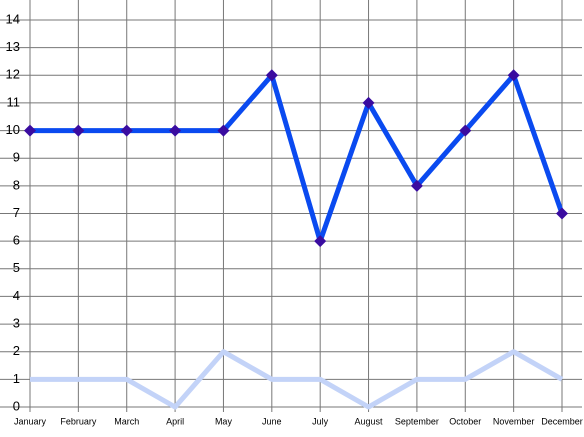 The width and height of the screenshot is (584, 437). I want to click on x-tick-label: October, so click(465, 421).